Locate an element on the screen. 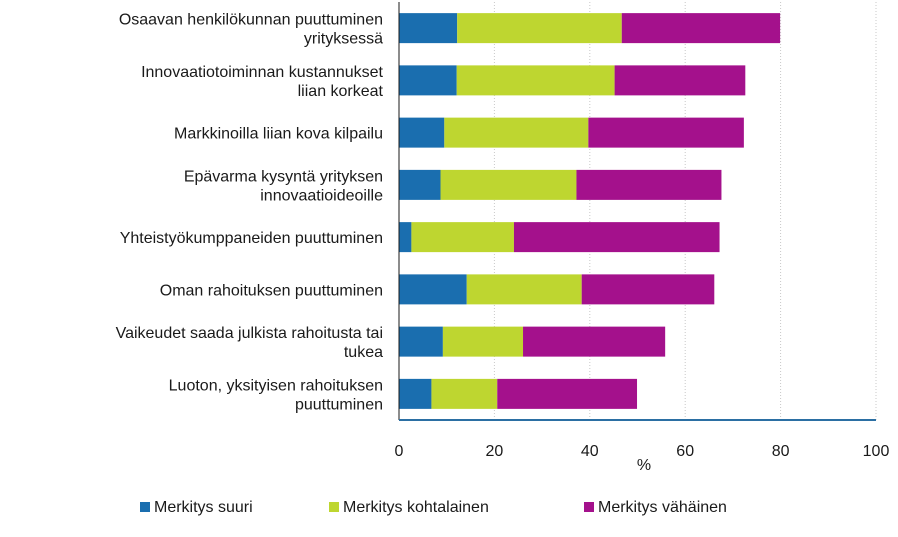 The height and width of the screenshot is (537, 898). category-label-line: Luoton, yksityisen rahoituksen is located at coordinates (276, 385).